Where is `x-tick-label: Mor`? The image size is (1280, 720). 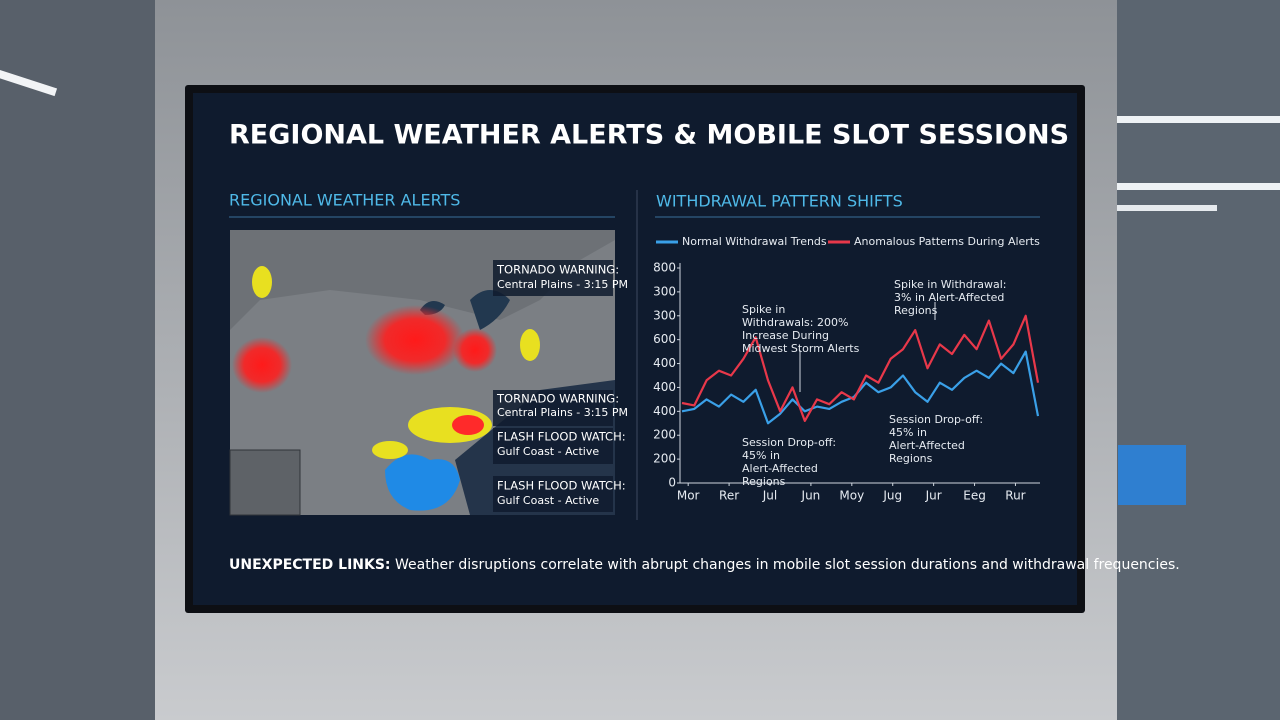
x-tick-label: Mor is located at coordinates (688, 496).